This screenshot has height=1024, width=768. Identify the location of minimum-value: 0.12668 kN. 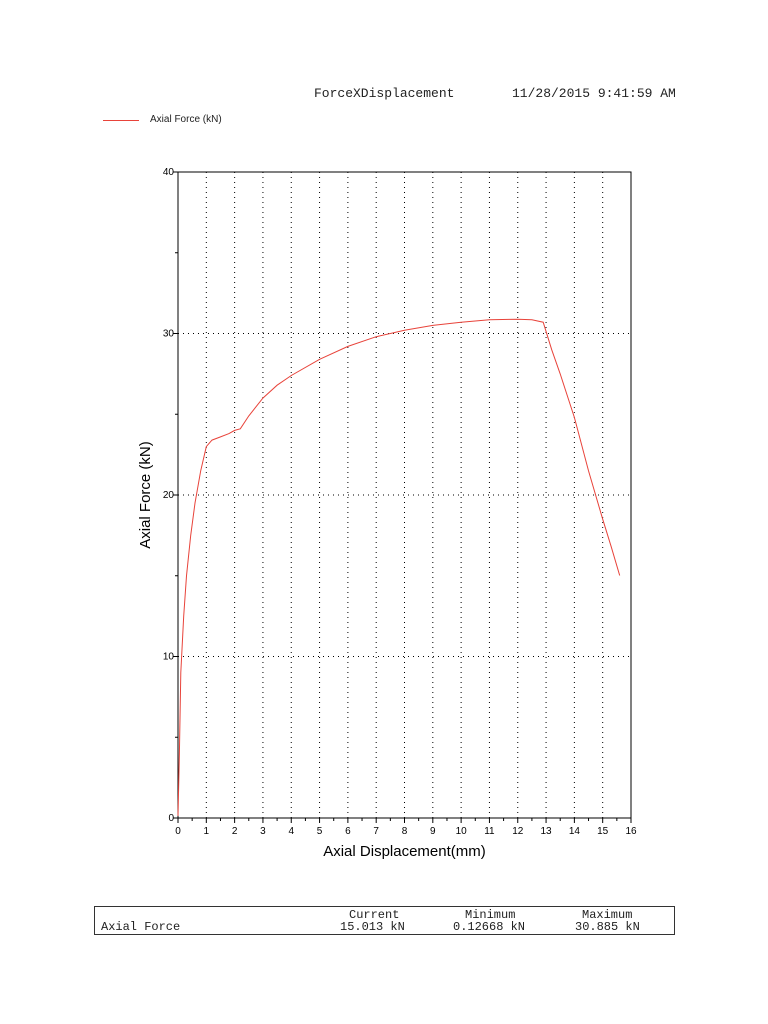
(489, 927).